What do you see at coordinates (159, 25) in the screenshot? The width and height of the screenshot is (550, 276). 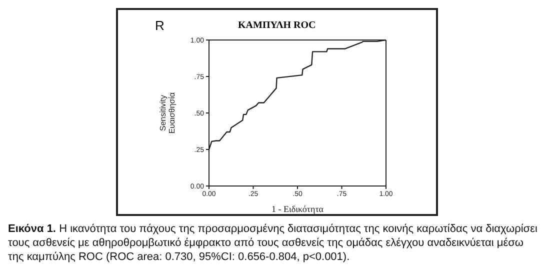 I see `text: R` at bounding box center [159, 25].